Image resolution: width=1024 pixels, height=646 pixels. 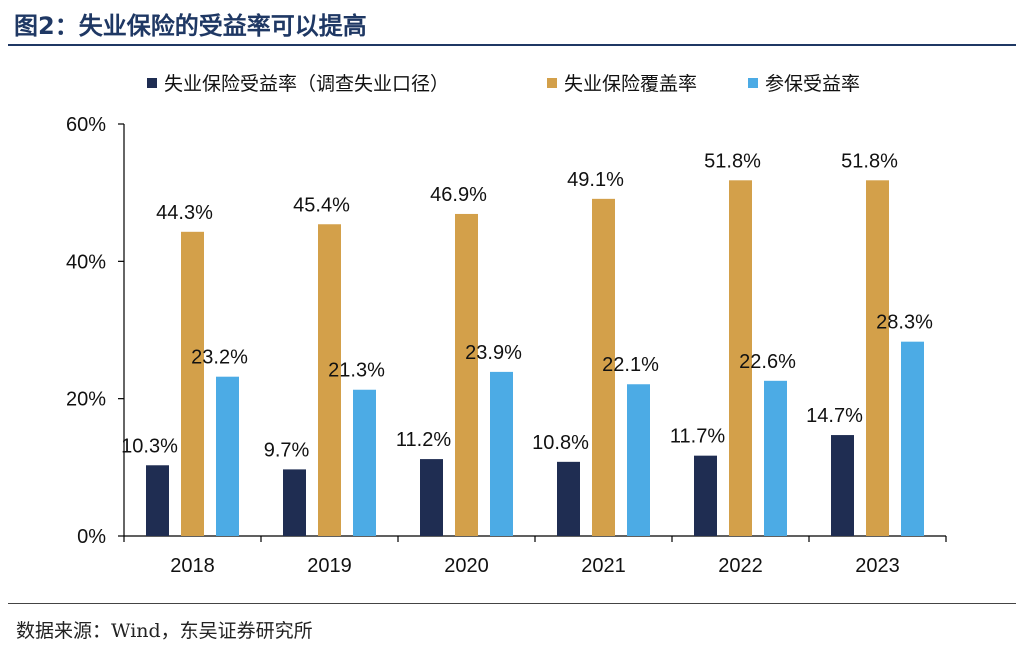 What do you see at coordinates (192, 566) in the screenshot?
I see `x-tick-label: 2018` at bounding box center [192, 566].